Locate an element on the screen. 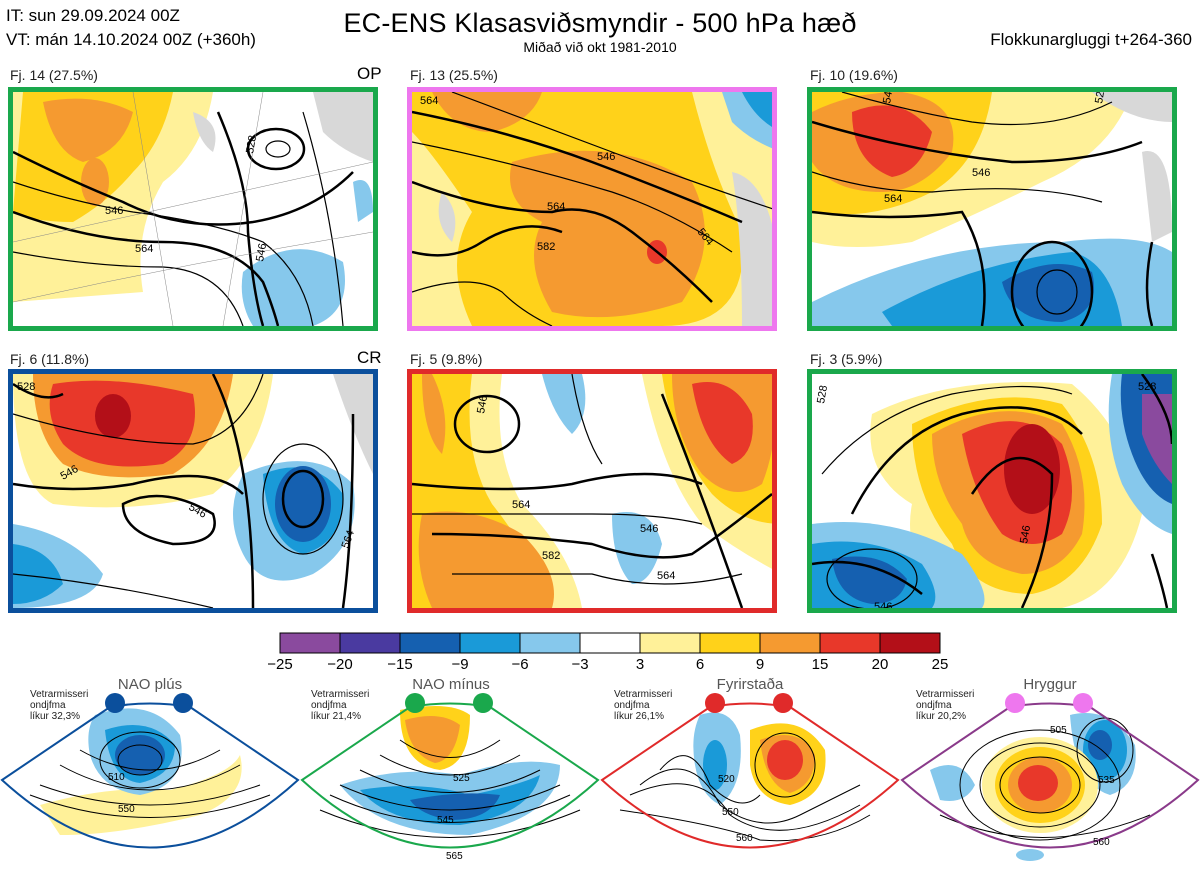  colorbar is located at coordinates (610, 643).